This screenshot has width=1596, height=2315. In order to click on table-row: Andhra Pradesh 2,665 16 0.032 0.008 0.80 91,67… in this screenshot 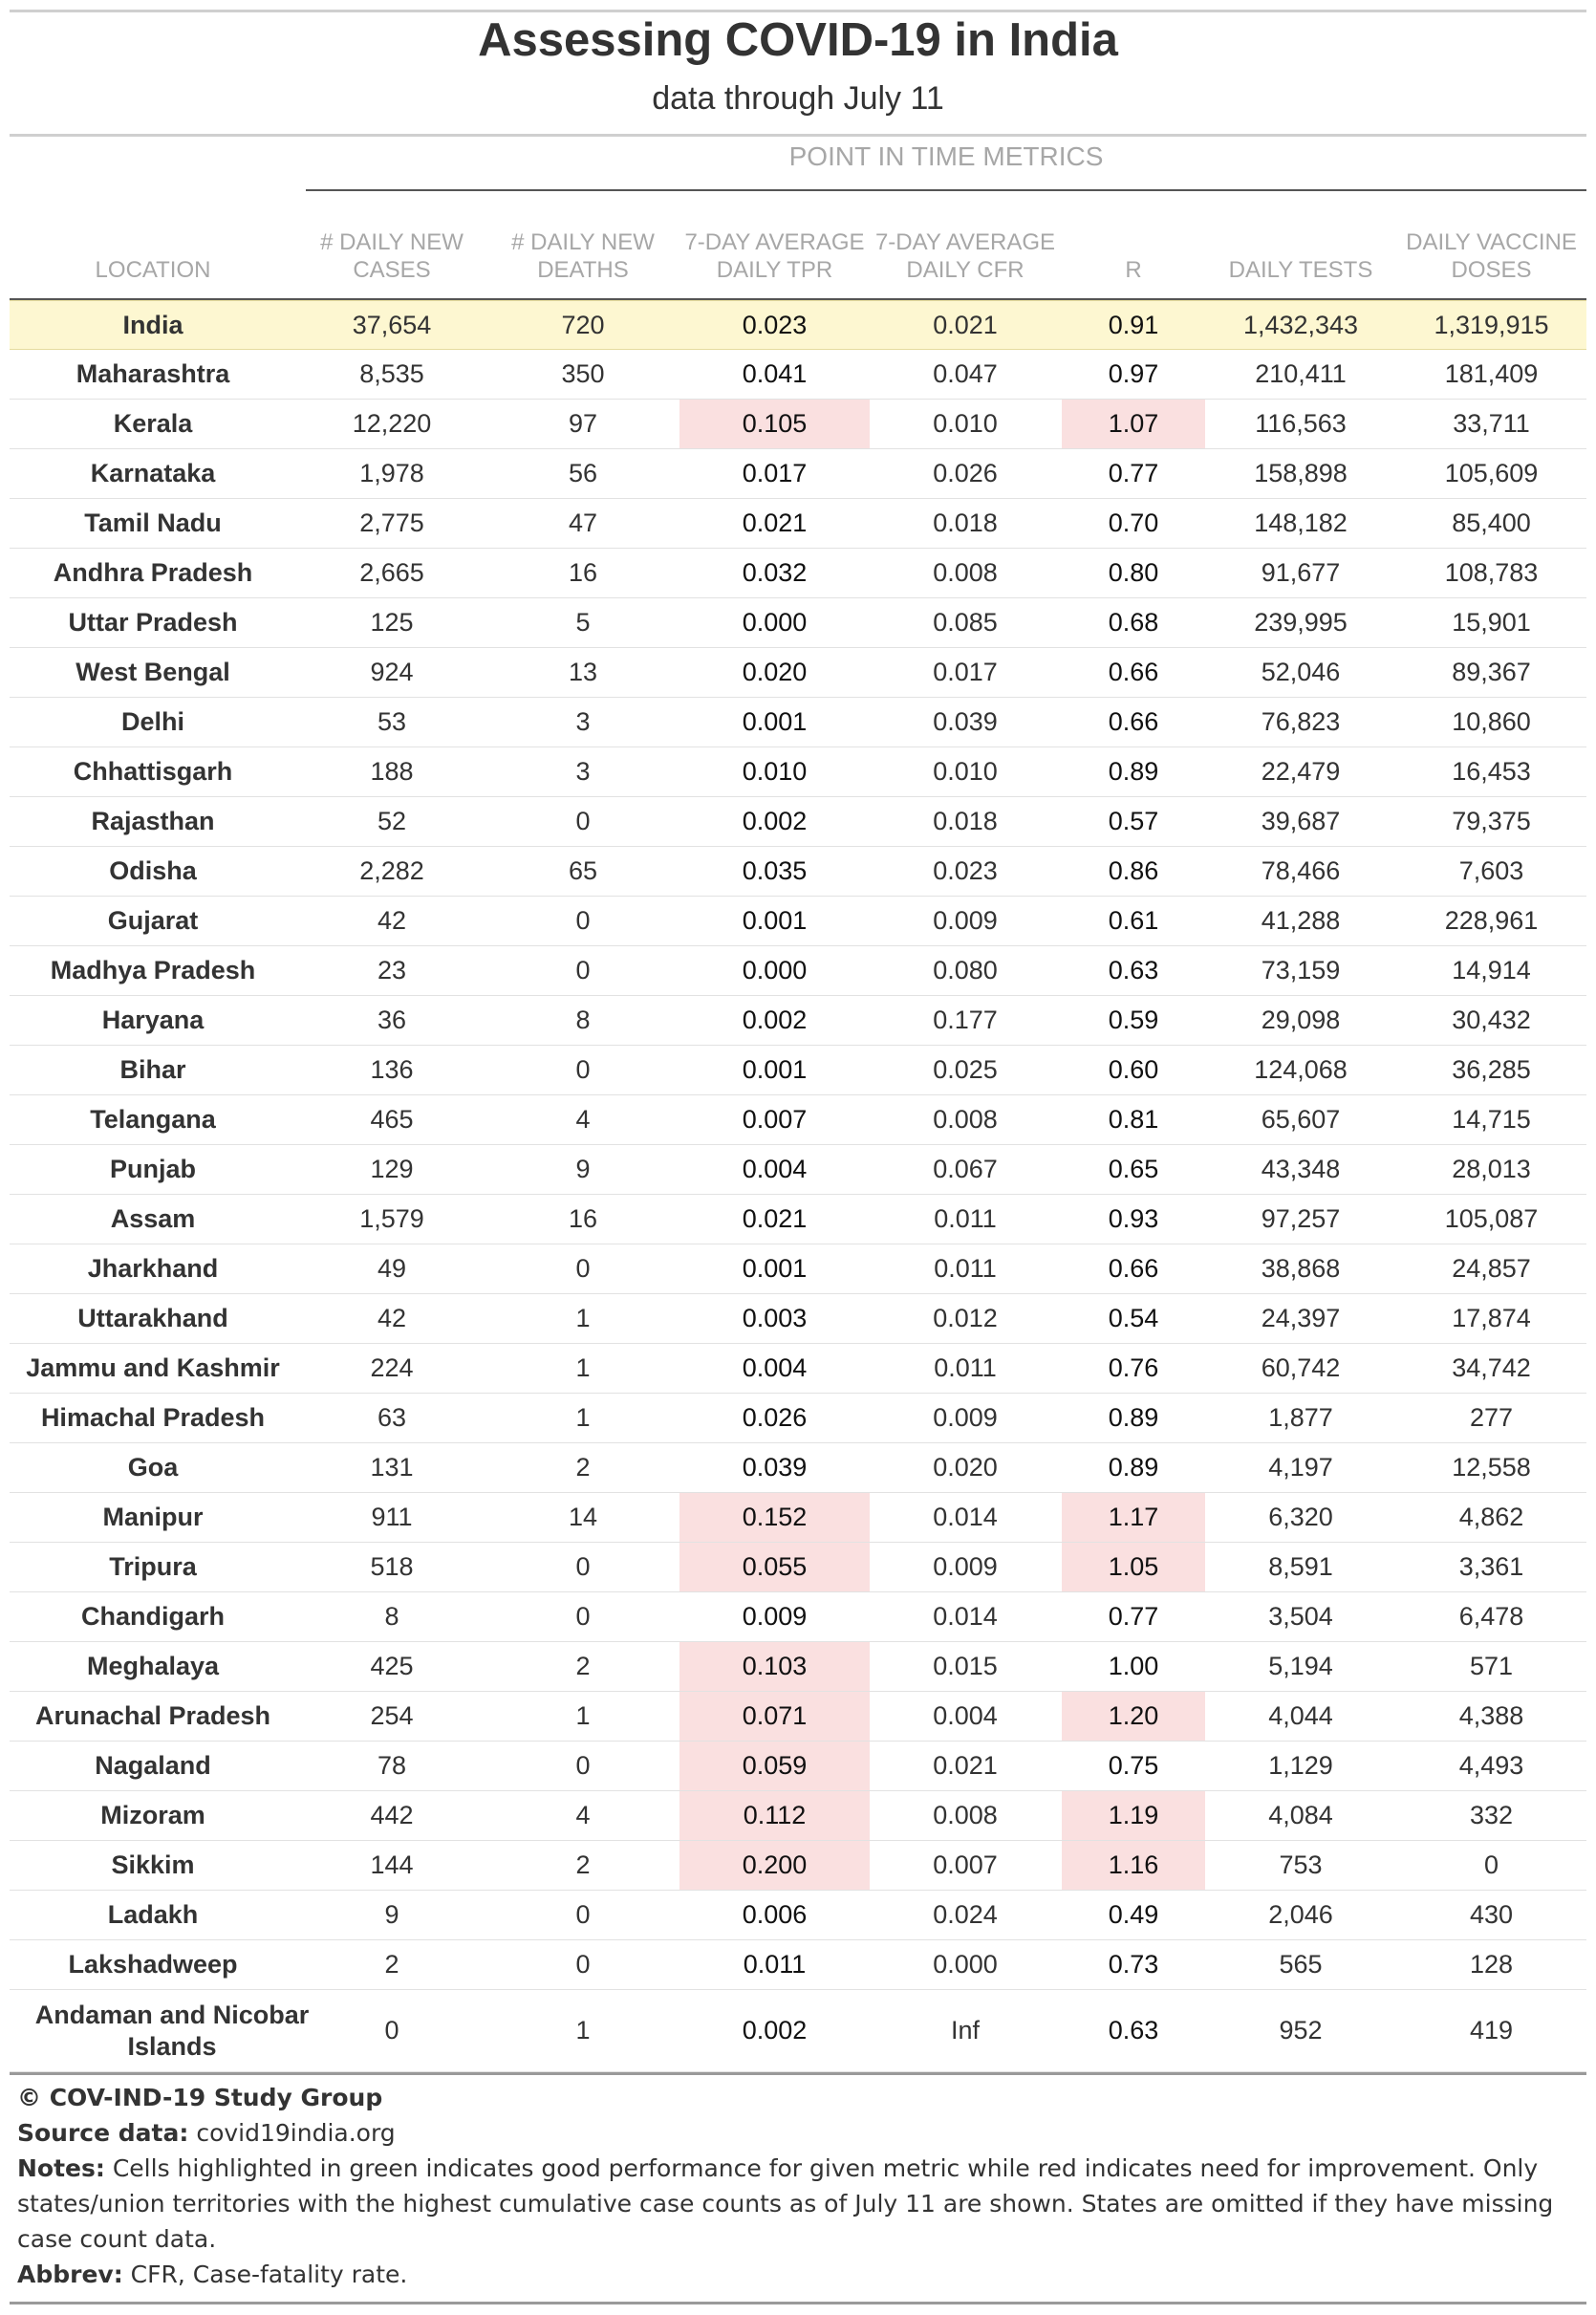, I will do `click(798, 573)`.